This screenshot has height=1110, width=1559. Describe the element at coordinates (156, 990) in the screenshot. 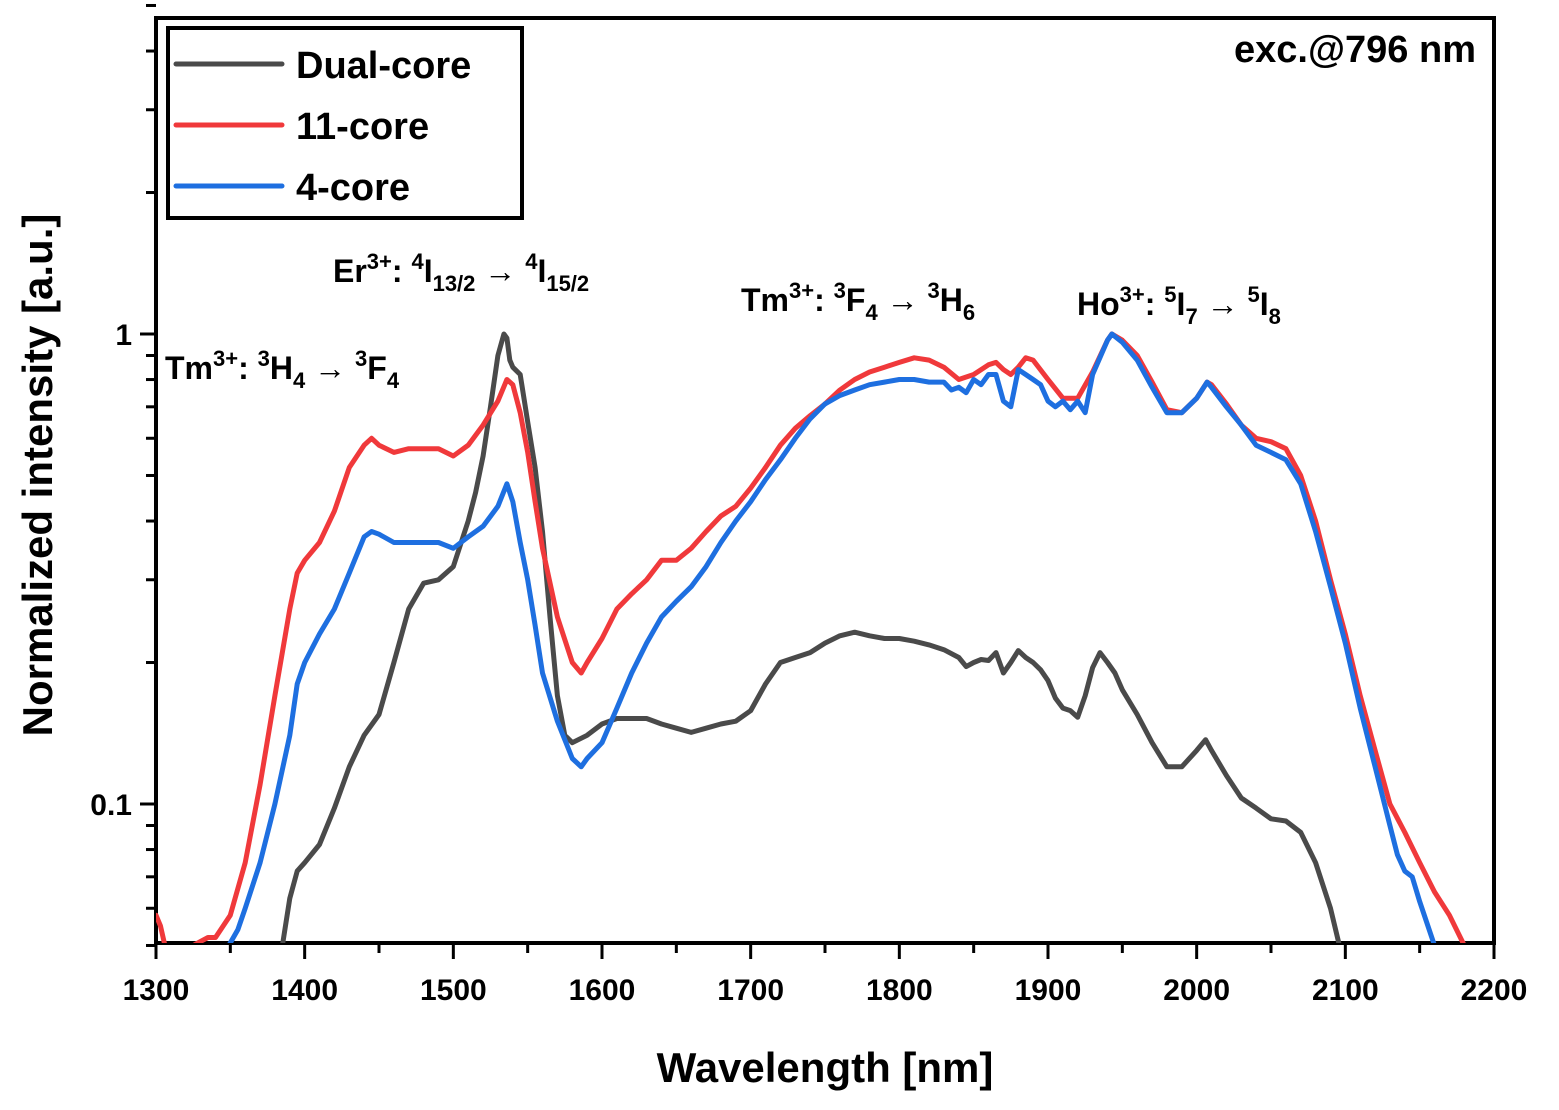

I see `x-tick-label: 1300` at that location.